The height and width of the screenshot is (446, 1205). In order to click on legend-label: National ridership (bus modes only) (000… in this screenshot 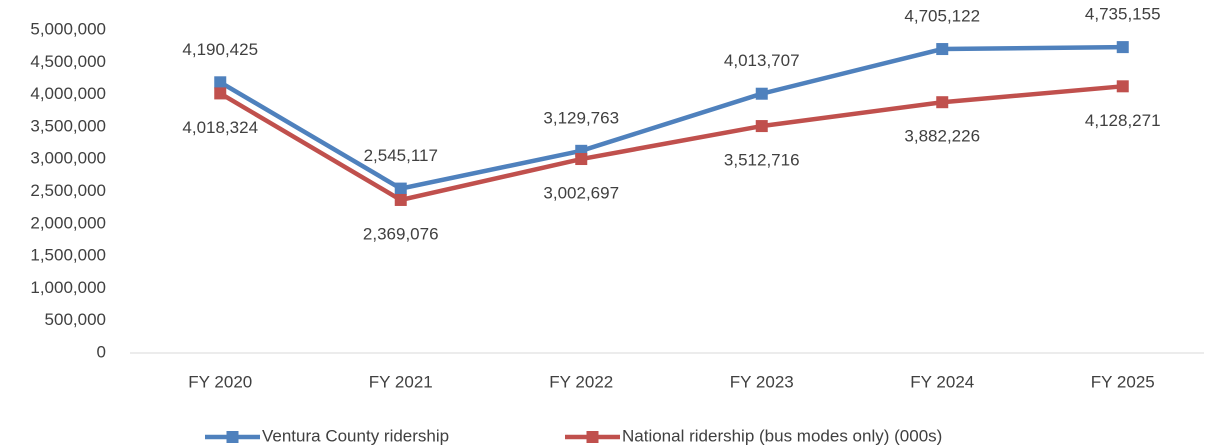, I will do `click(782, 435)`.